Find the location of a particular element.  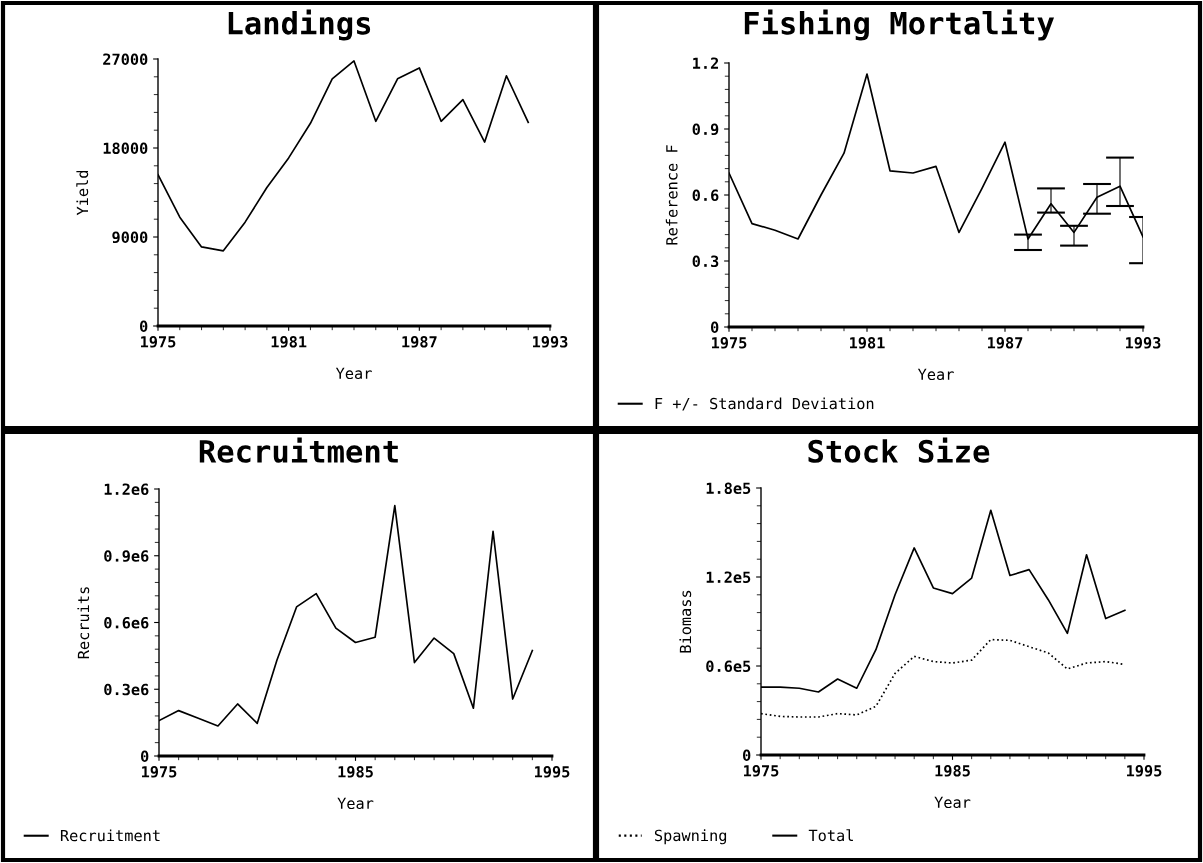

y-axis-title: Biomass is located at coordinates (685, 621).